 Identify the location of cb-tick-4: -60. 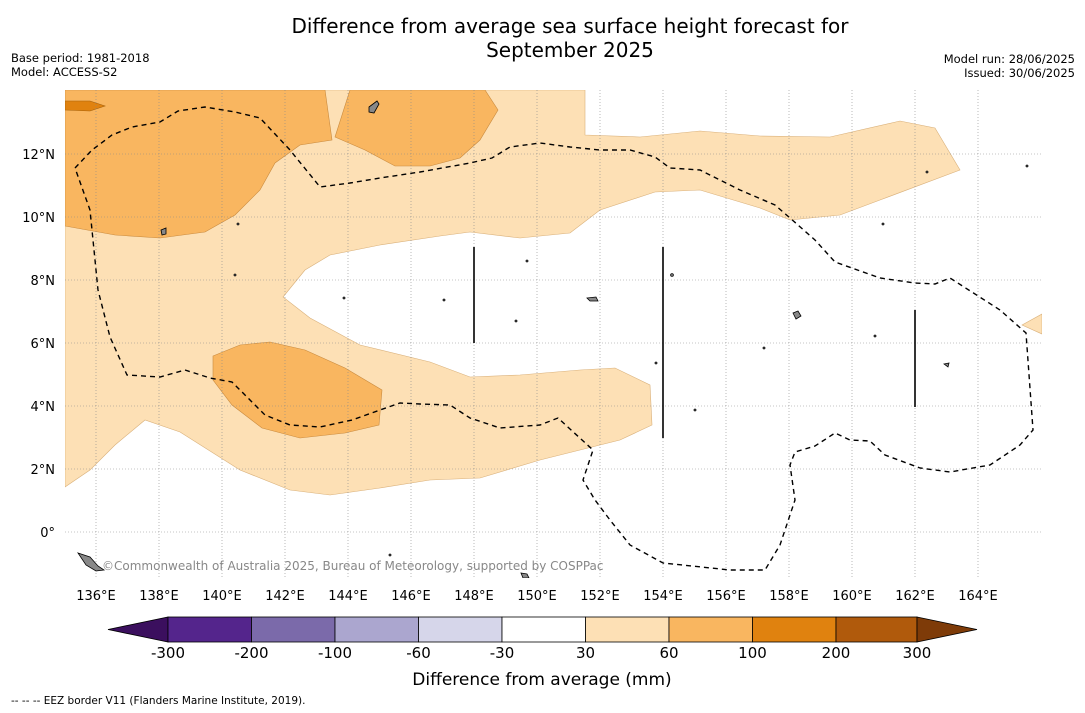
(418, 653).